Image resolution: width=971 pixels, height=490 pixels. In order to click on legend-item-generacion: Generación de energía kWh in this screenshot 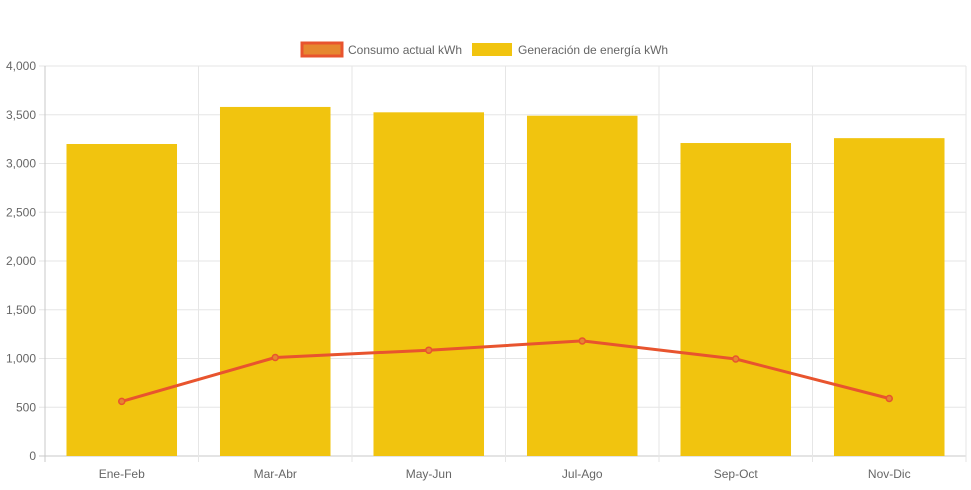, I will do `click(570, 50)`.